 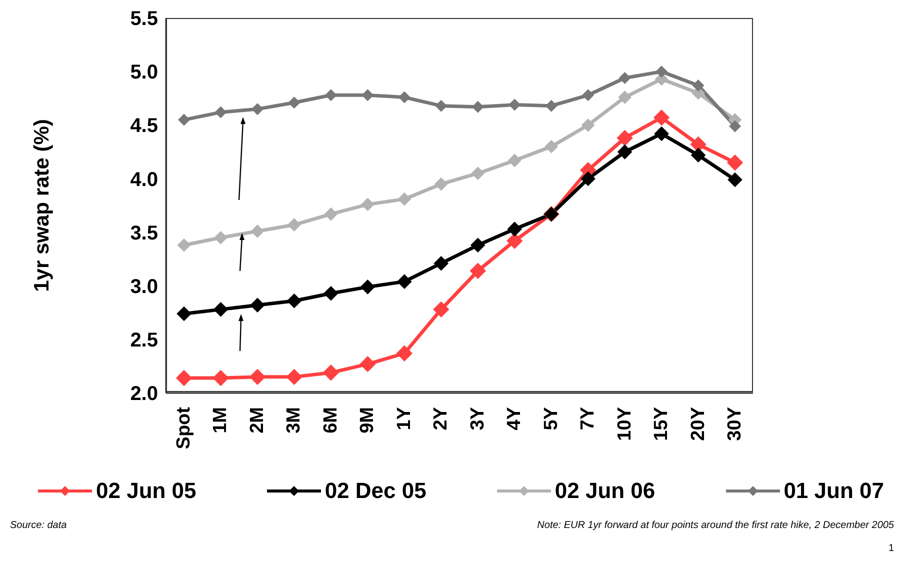 What do you see at coordinates (404, 418) in the screenshot?
I see `x-tick-label: 1Y` at bounding box center [404, 418].